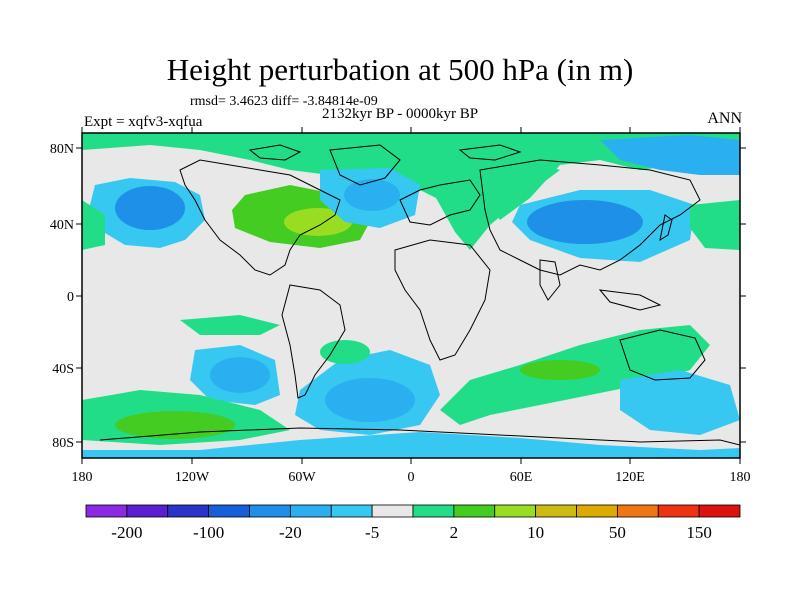 The image size is (800, 600). I want to click on coast-europe, so click(440, 202).